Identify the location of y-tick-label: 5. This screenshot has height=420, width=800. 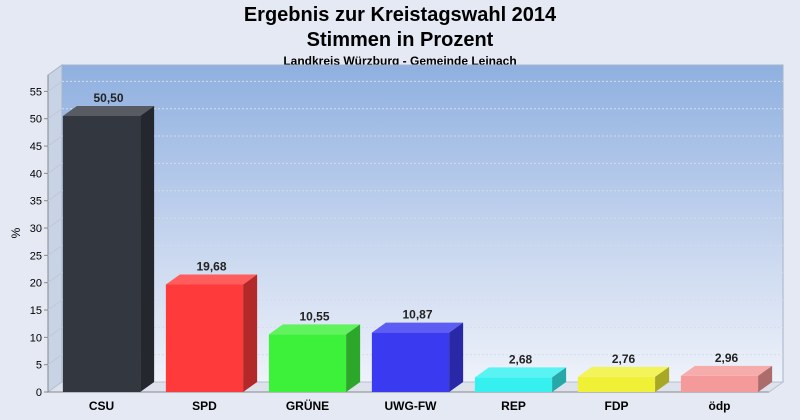
(39, 366).